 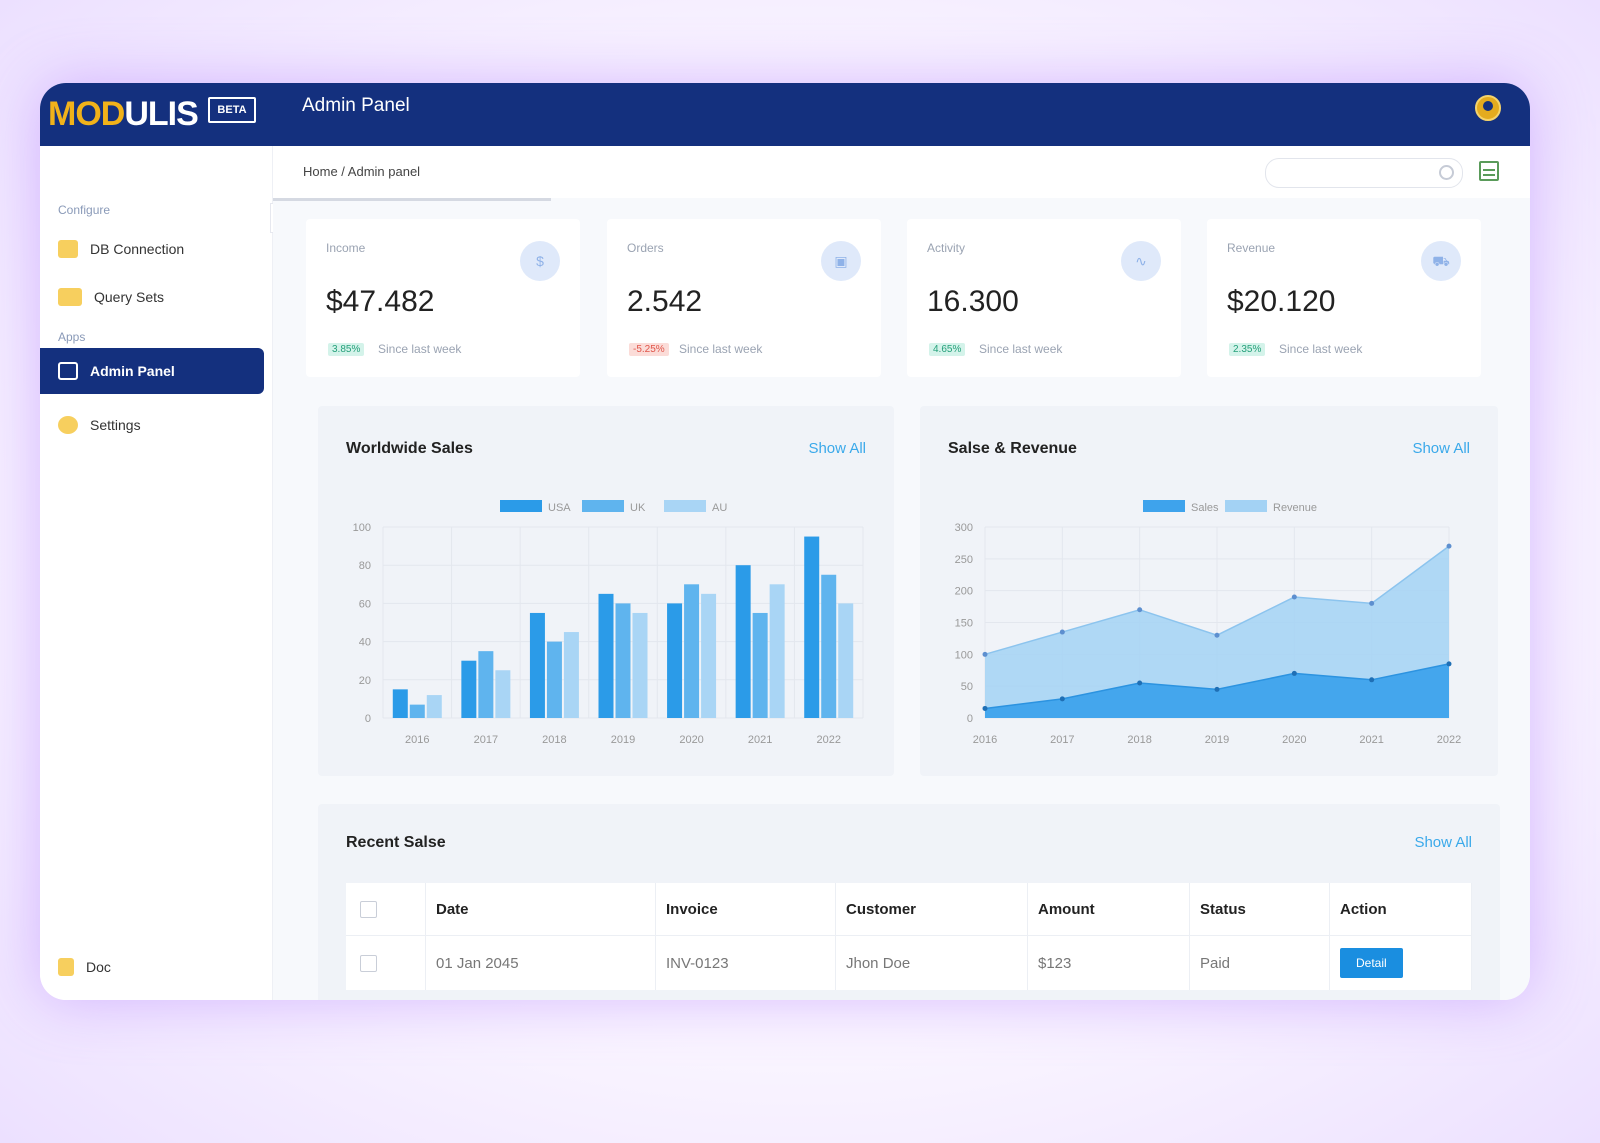 I want to click on column-header: Invoice, so click(x=745, y=909).